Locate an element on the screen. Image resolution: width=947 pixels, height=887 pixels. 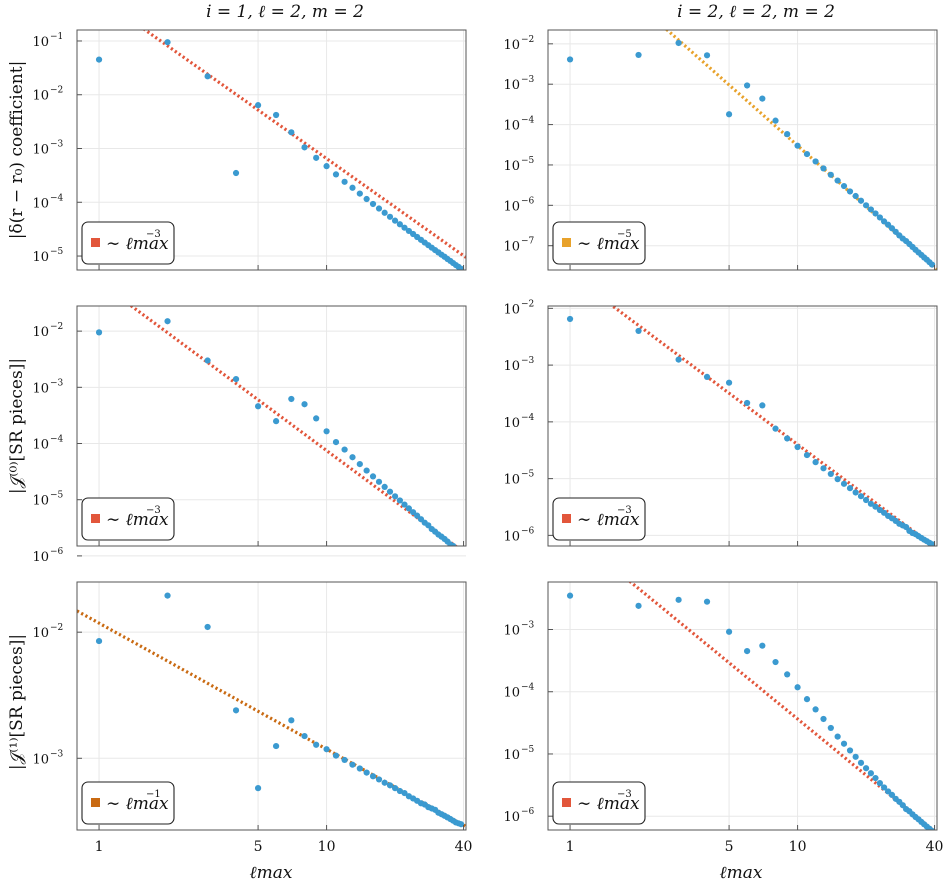
ylabel-row-1: |δ(r − r₀) coefficient| is located at coordinates (17, 150).